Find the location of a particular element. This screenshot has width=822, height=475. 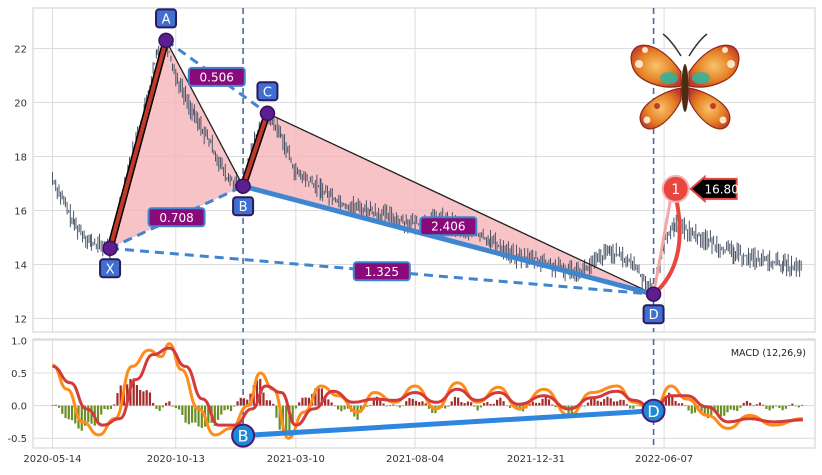

butterfly-icon is located at coordinates (685, 81).